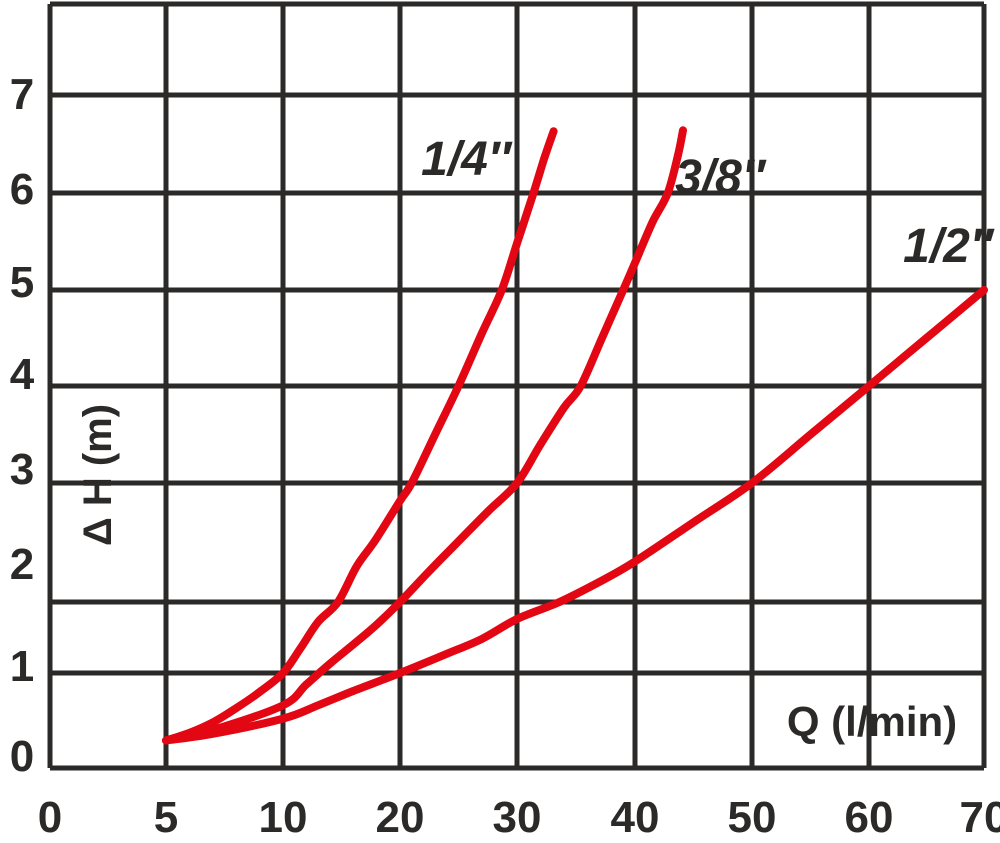  I want to click on y-tick-label: 6, so click(22, 189).